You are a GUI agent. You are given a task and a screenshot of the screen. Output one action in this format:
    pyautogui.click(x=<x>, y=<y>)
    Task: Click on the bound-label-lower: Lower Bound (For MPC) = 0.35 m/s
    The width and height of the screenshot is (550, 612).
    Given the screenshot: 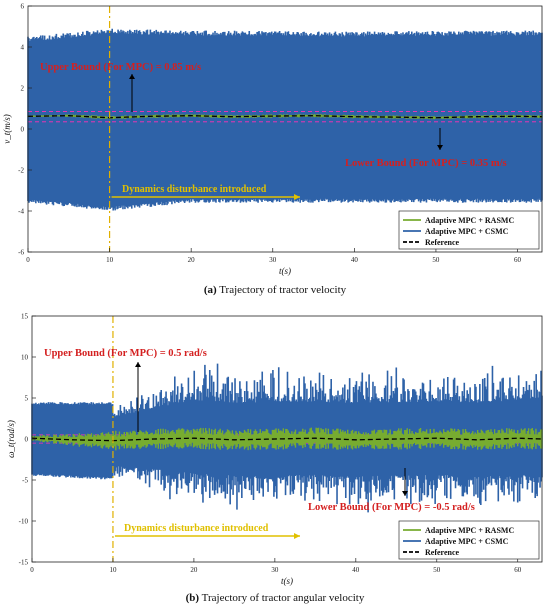 What is the action you would take?
    pyautogui.click(x=426, y=163)
    